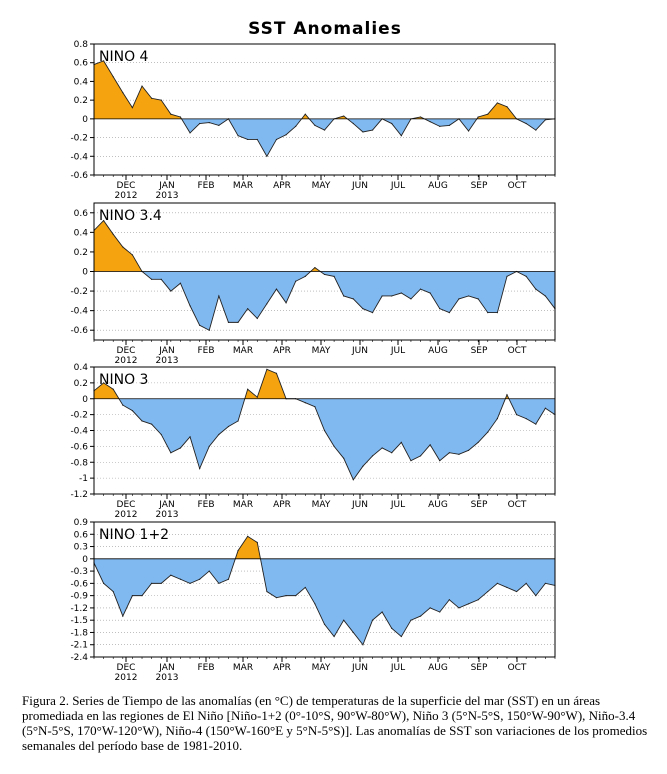 This screenshot has height=774, width=667. What do you see at coordinates (79, 292) in the screenshot?
I see `y-tick-label: -0.2` at bounding box center [79, 292].